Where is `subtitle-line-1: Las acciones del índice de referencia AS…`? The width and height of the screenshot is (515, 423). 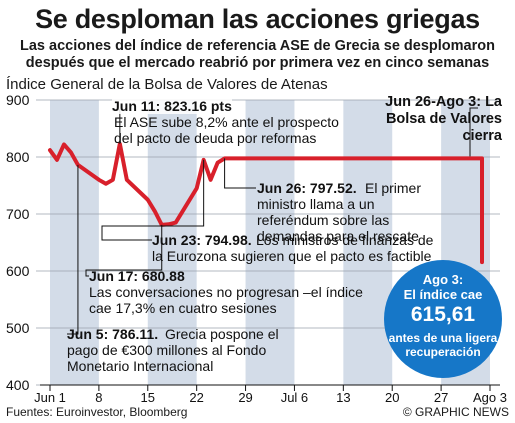
subtitle-line-1: Las acciones del índice de referencia AS… is located at coordinates (257, 46).